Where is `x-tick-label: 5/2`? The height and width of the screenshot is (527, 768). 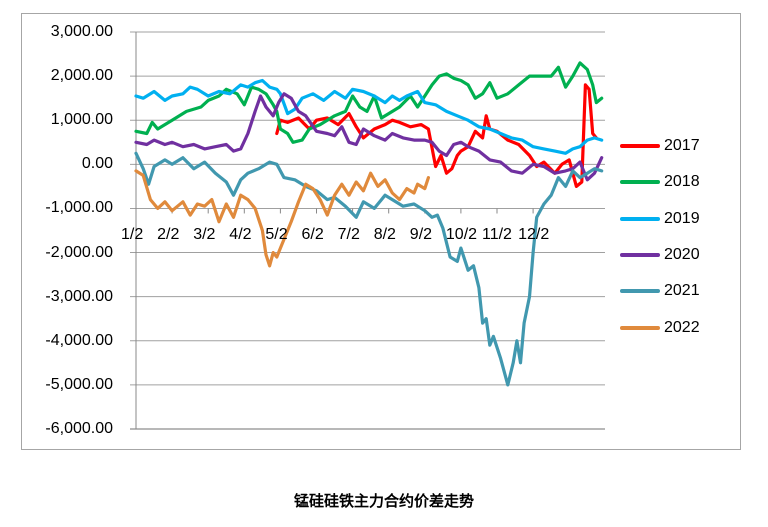
x-tick-label: 5/2 is located at coordinates (276, 234).